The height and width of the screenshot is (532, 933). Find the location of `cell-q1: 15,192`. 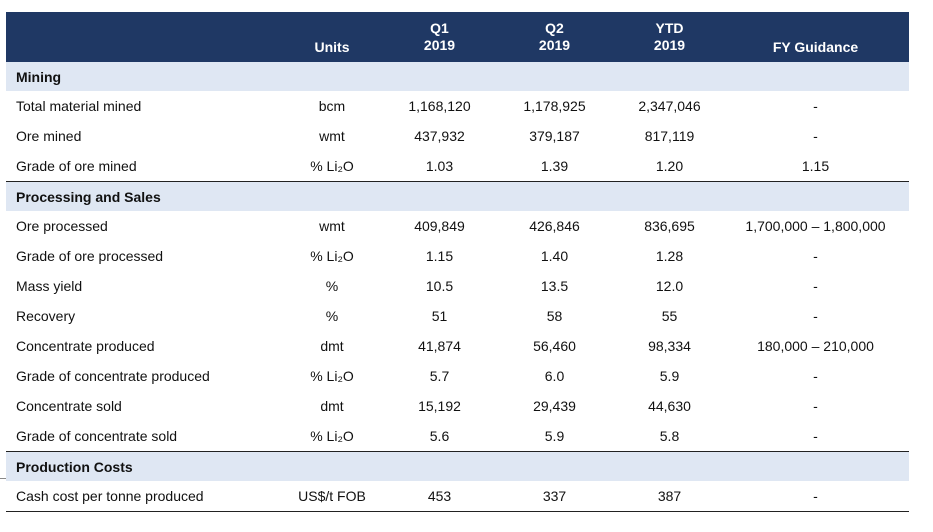

cell-q1: 15,192 is located at coordinates (439, 406).